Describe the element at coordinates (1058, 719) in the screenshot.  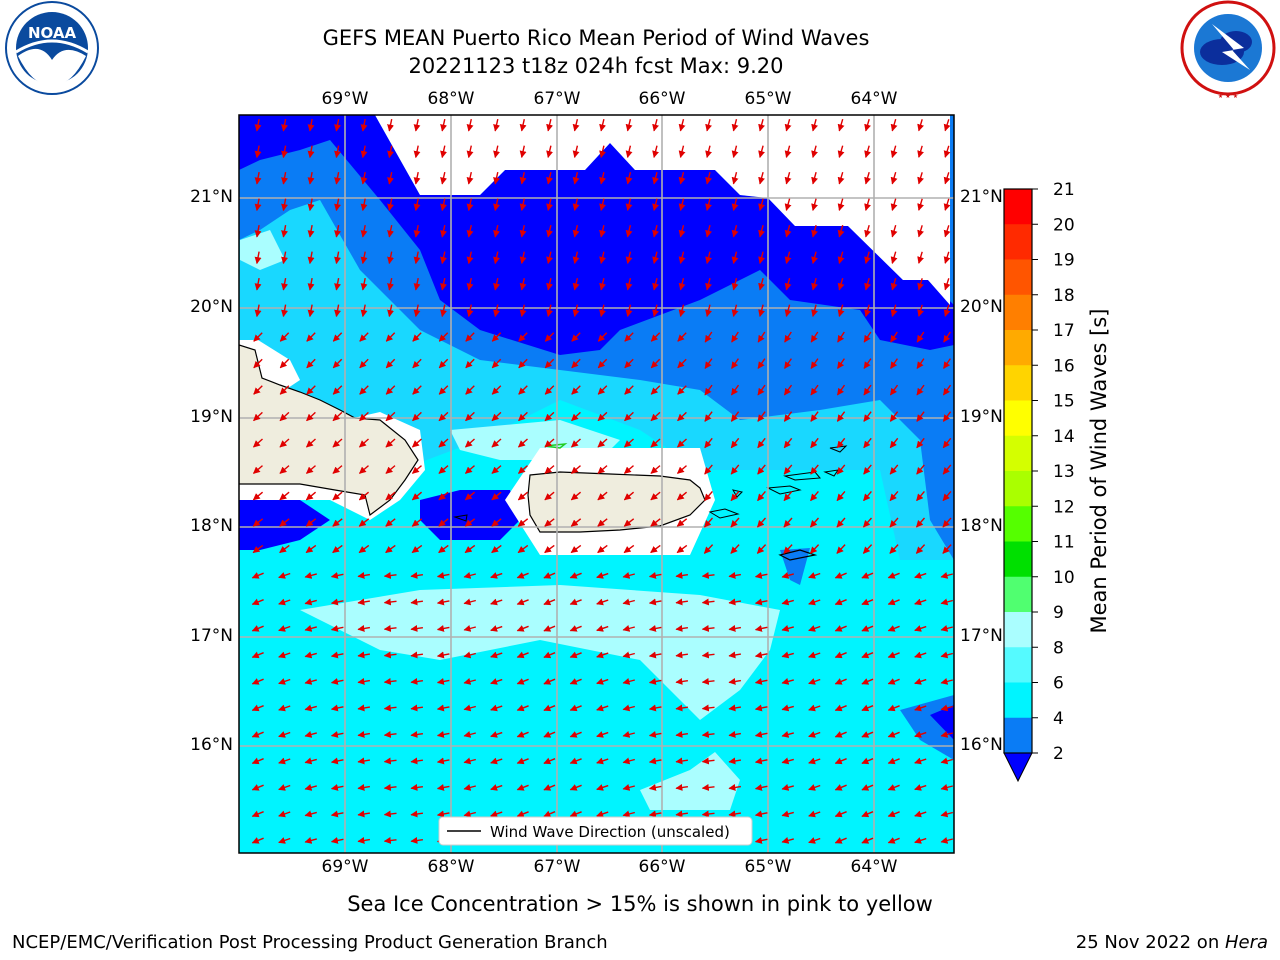
I see `colorbar-tick-label: 4` at that location.